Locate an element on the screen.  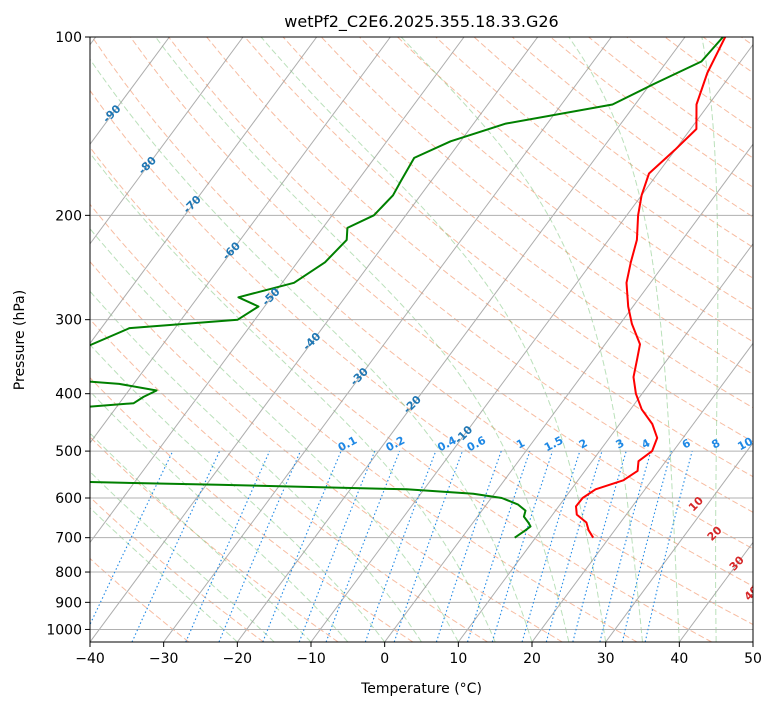
x-tick-label: 30 is located at coordinates (606, 659).